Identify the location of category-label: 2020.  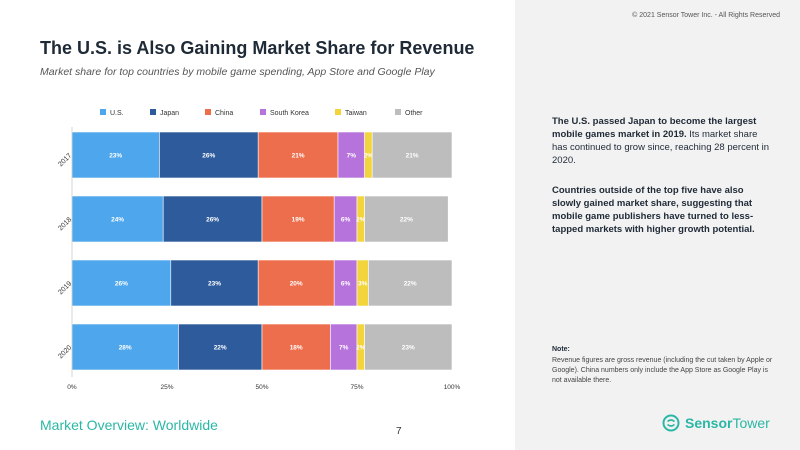
(65, 352).